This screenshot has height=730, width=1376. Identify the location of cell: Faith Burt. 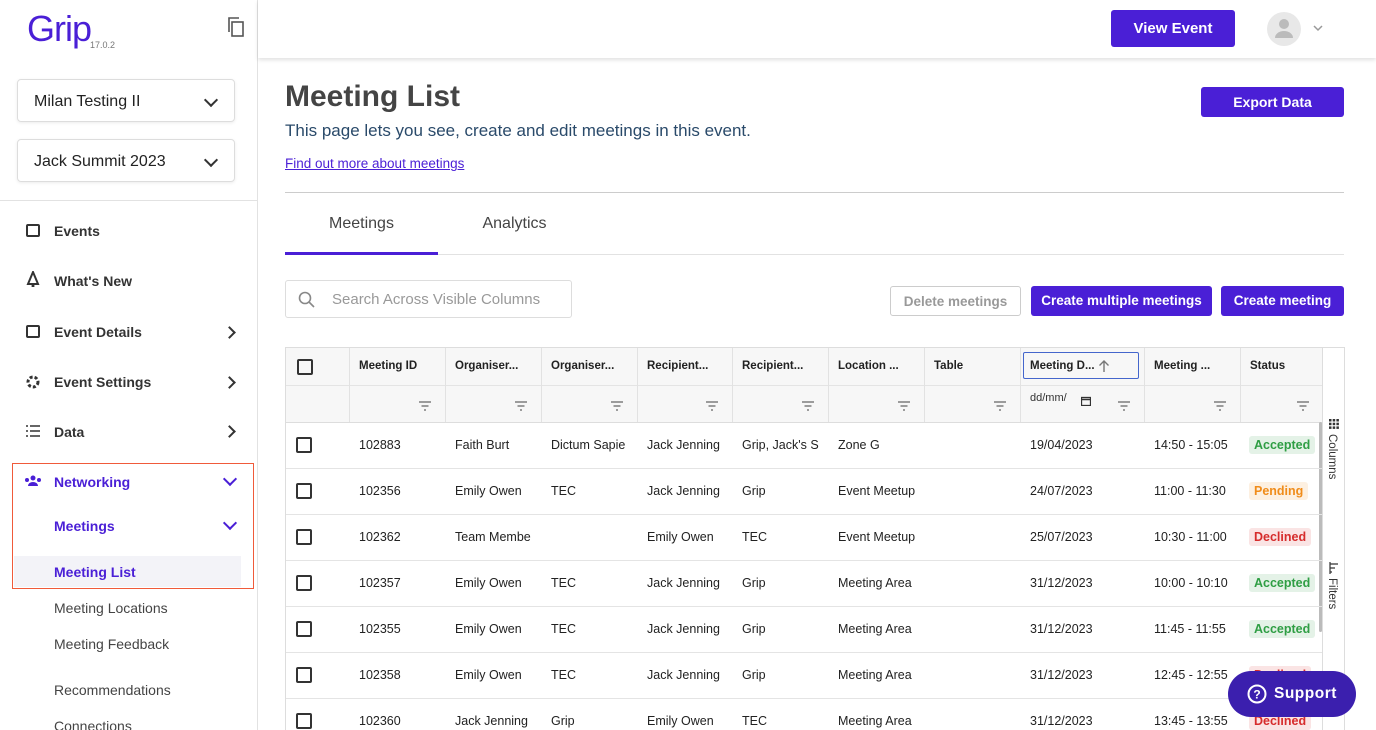
(496, 445).